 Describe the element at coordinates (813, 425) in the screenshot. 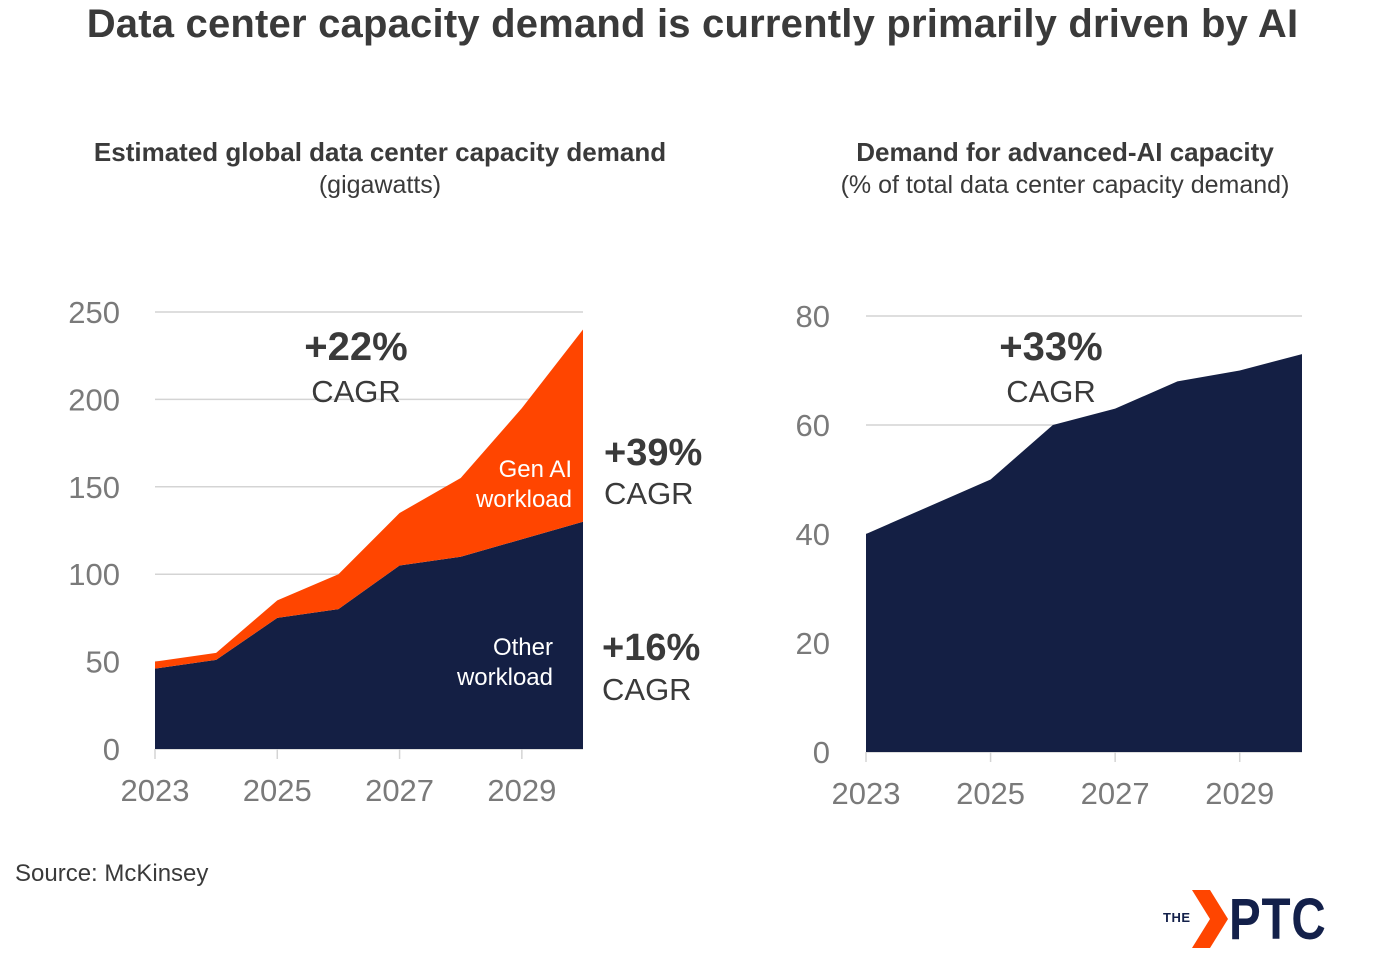

I see `y-tick-label: 60` at that location.